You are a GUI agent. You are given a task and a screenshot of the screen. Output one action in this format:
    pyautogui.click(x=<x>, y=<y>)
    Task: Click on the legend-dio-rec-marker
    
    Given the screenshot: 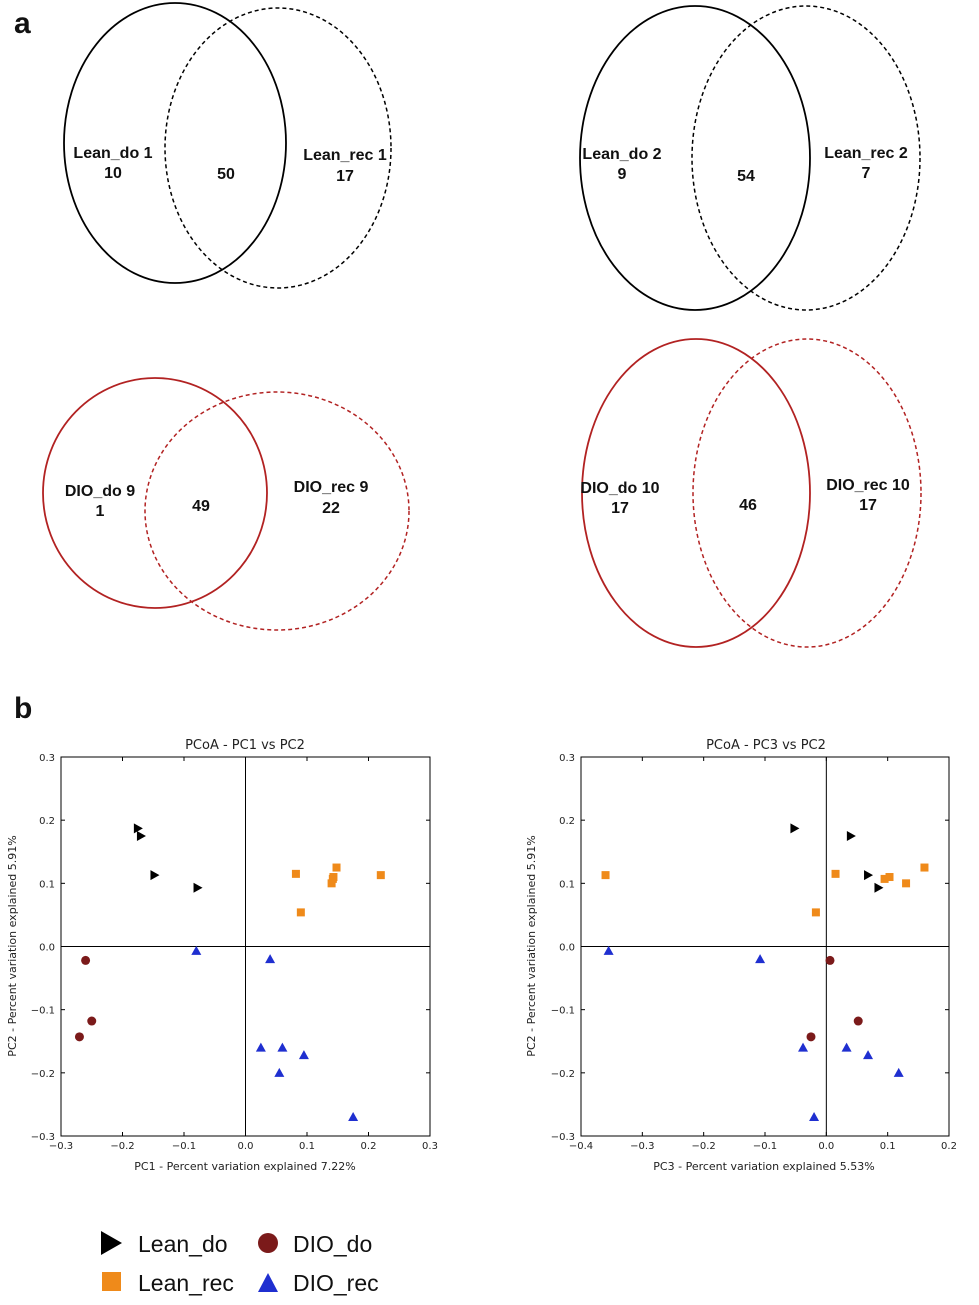 What is the action you would take?
    pyautogui.click(x=268, y=1282)
    